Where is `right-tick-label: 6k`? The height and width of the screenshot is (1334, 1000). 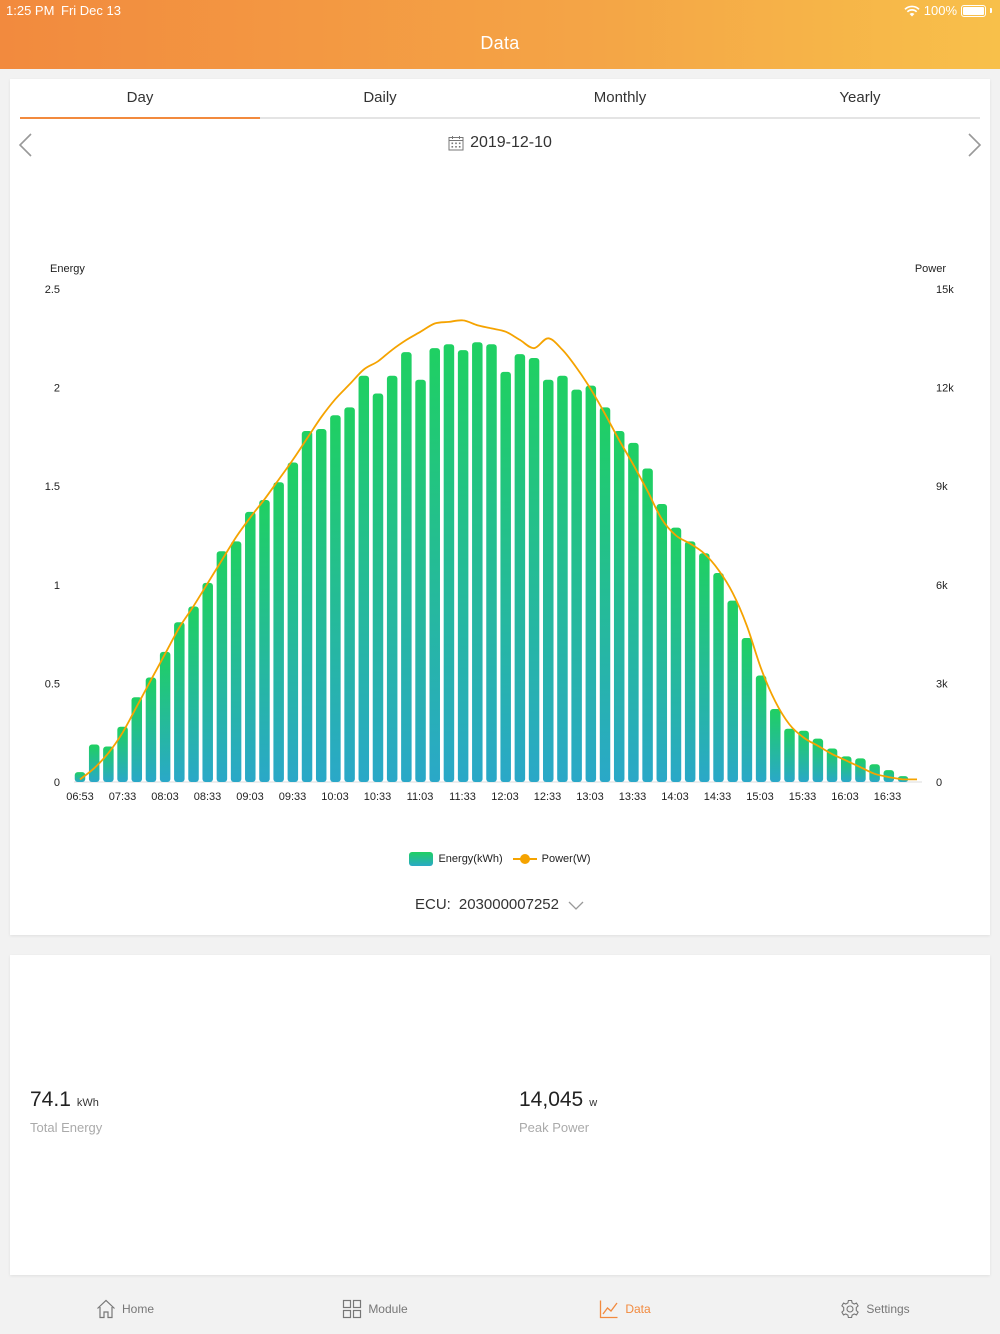 right-tick-label: 6k is located at coordinates (942, 586).